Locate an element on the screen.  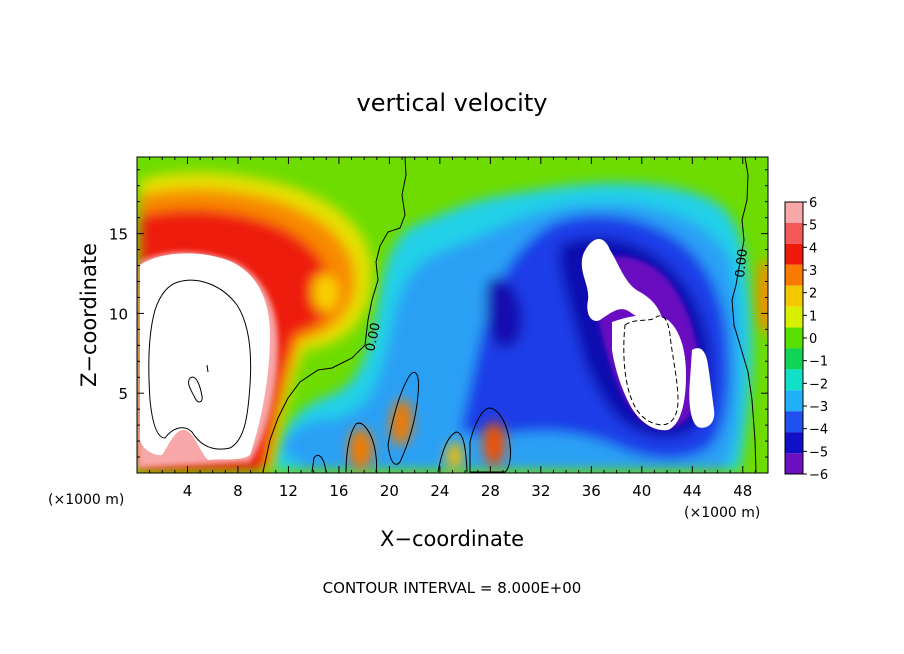
x-axis-label: X−coordinate is located at coordinates (452, 539).